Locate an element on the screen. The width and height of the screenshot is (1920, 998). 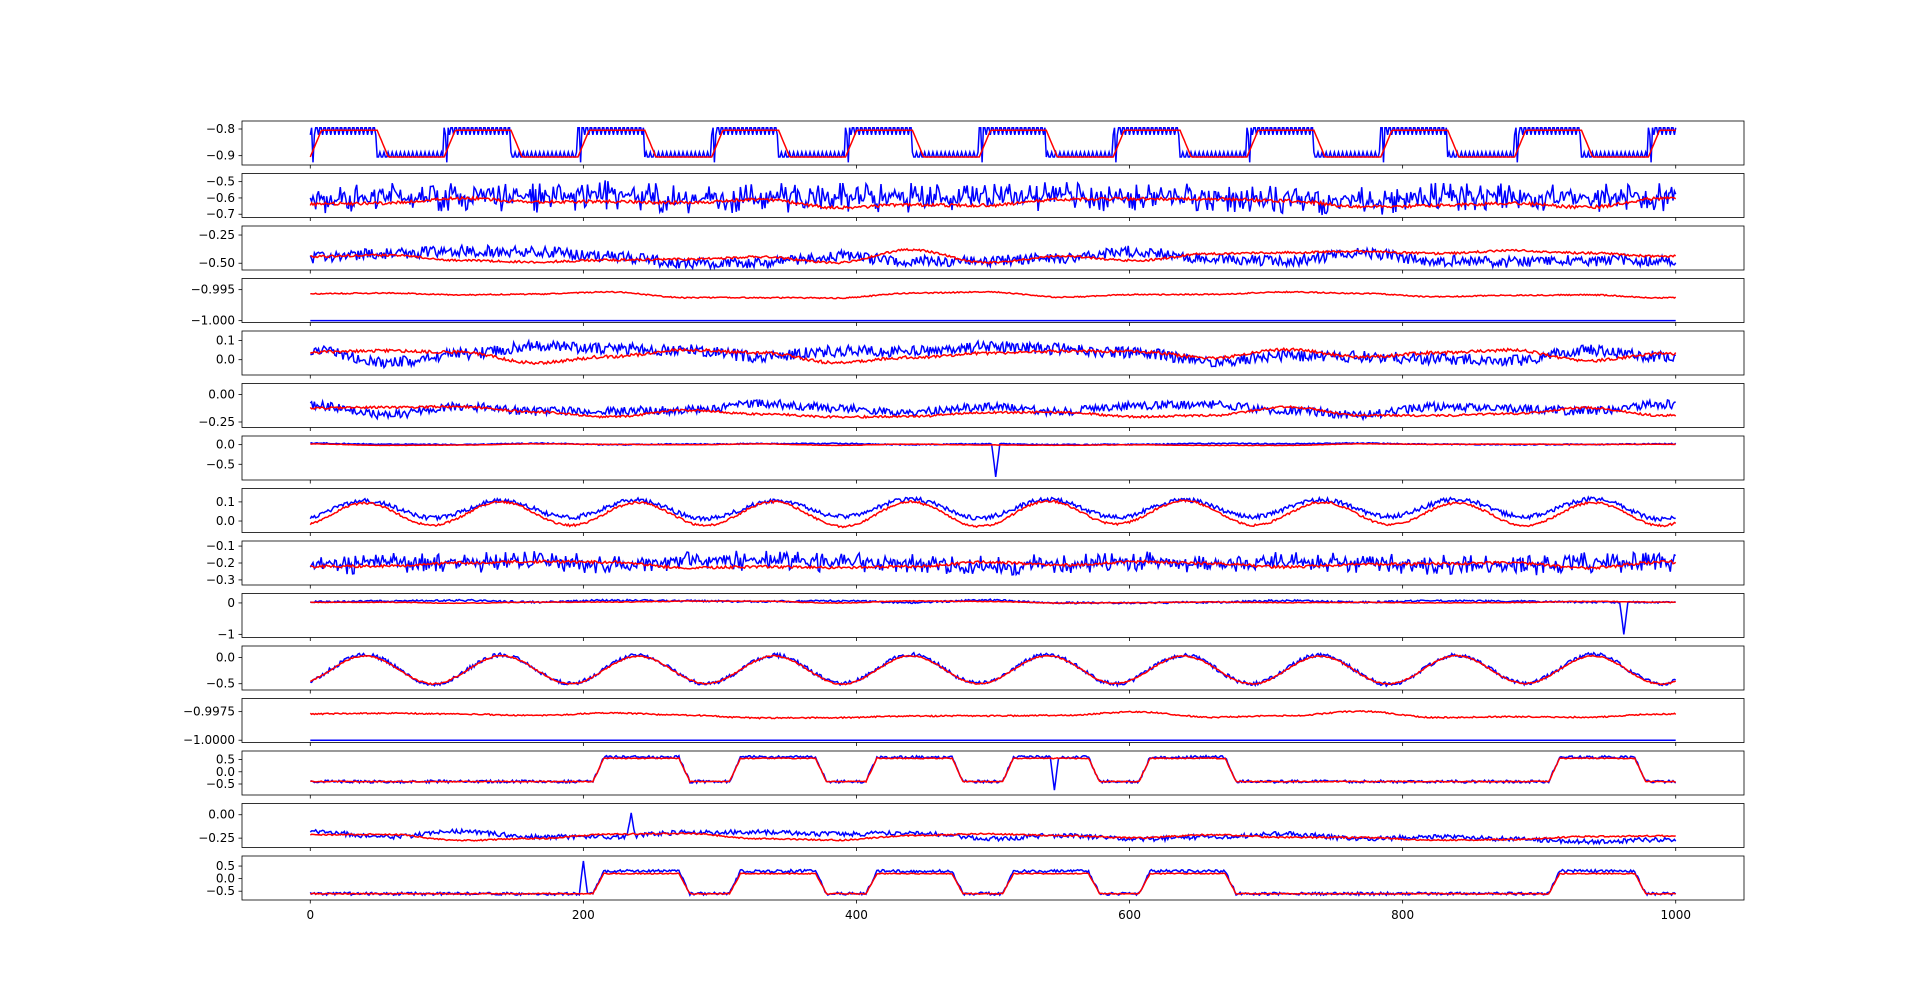
subplot-3: −0.25 −0.50 is located at coordinates (971, 249).